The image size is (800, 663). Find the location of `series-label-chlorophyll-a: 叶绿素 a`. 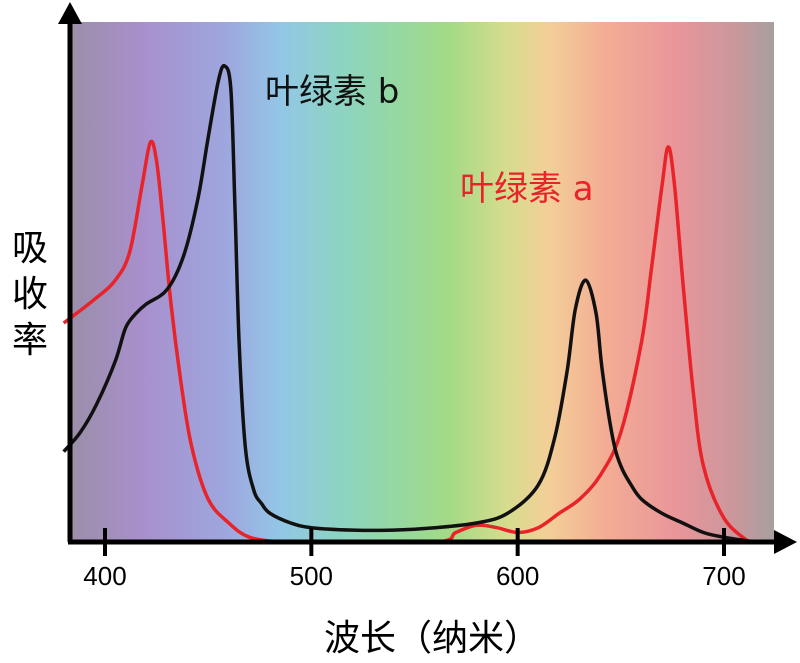

series-label-chlorophyll-a: 叶绿素 a is located at coordinates (527, 189).